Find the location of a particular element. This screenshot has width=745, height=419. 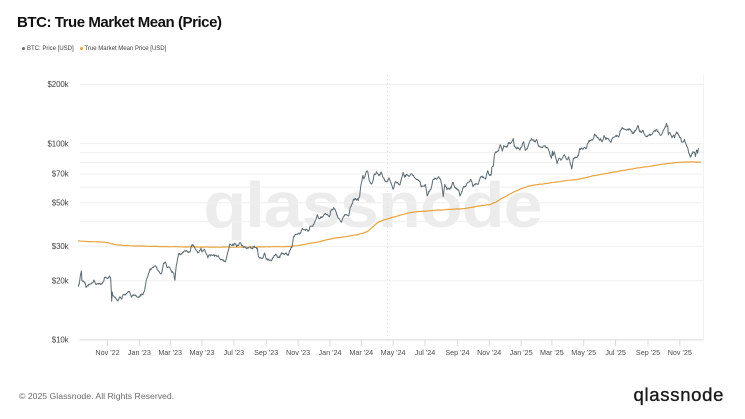

svg-text: Jan '23 is located at coordinates (139, 352).